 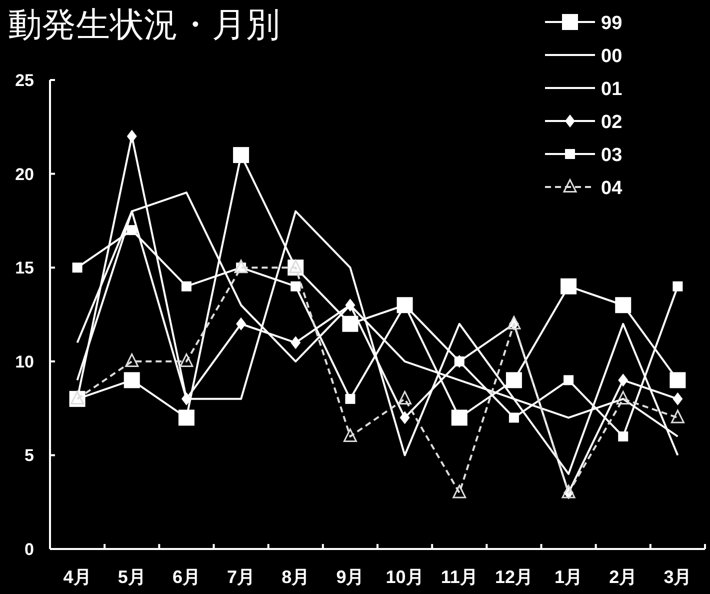 I want to click on x-tick-label: 1月, so click(x=568, y=577).